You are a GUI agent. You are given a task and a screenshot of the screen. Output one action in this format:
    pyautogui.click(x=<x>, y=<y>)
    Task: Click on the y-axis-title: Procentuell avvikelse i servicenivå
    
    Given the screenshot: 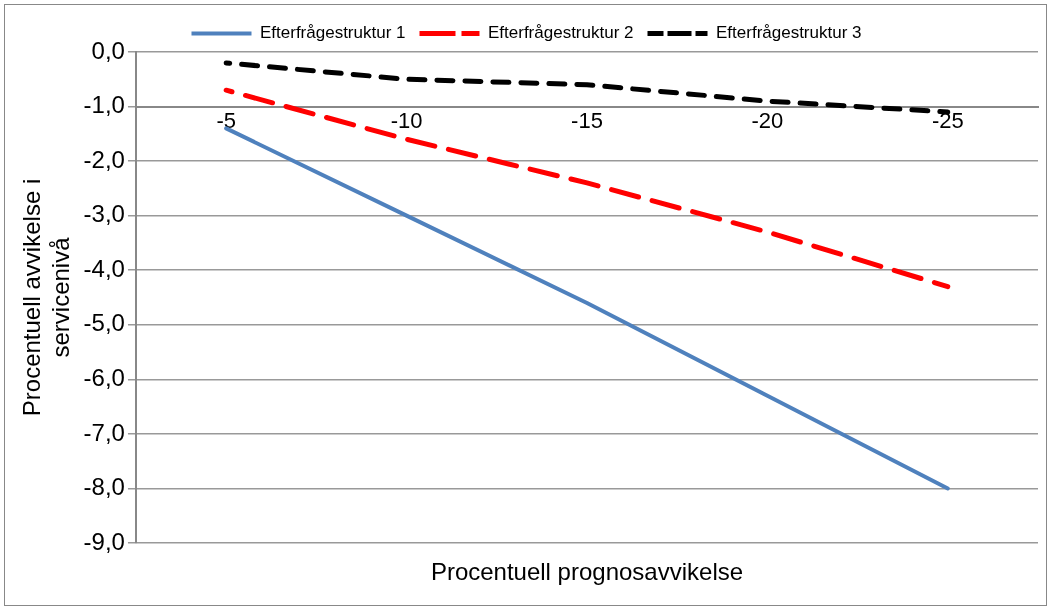 What is the action you would take?
    pyautogui.click(x=46, y=297)
    